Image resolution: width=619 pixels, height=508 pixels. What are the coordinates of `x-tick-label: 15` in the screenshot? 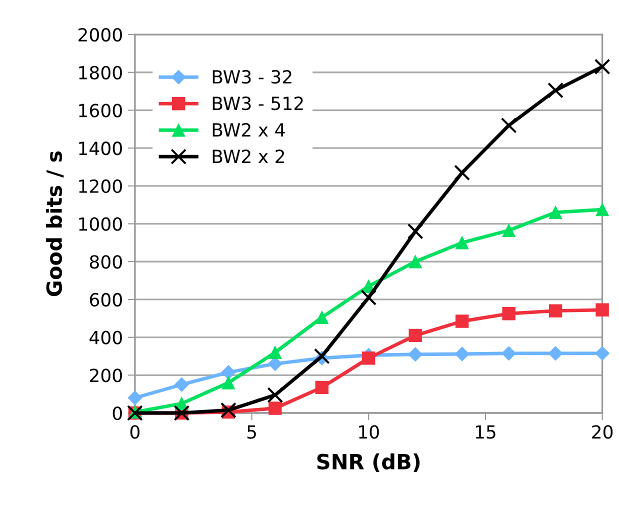 It's located at (486, 432).